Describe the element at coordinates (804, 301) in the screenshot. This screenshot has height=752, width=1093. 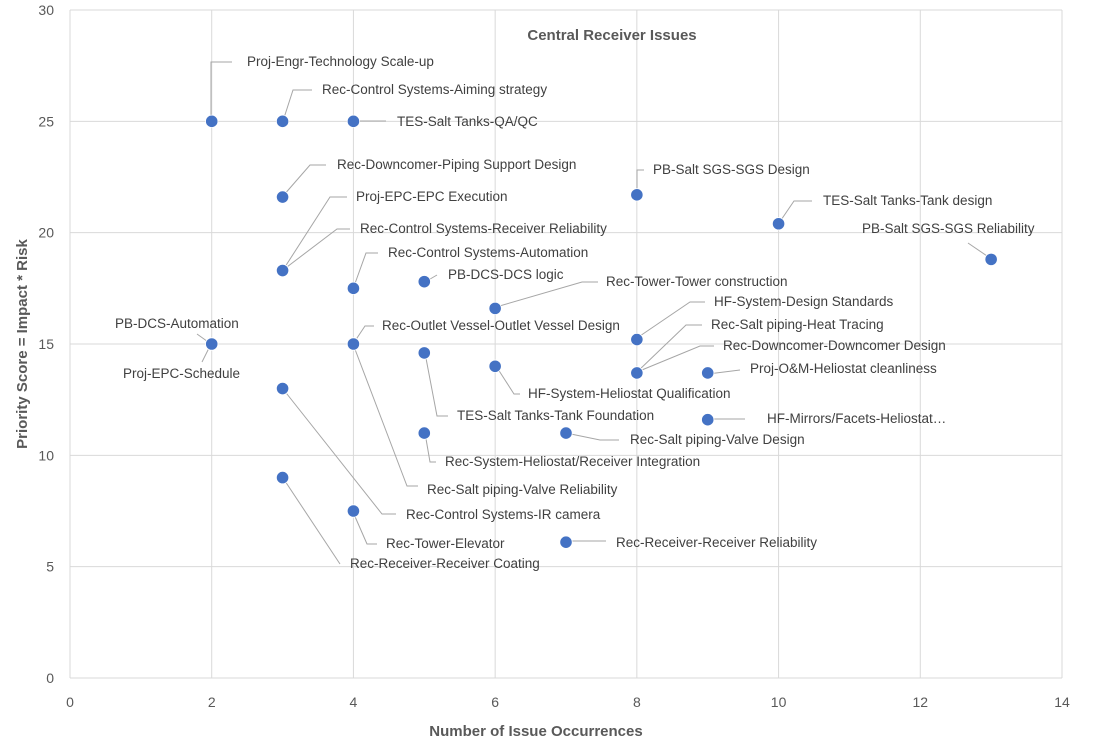
I see `data-label: HF-System-Design Standards` at that location.